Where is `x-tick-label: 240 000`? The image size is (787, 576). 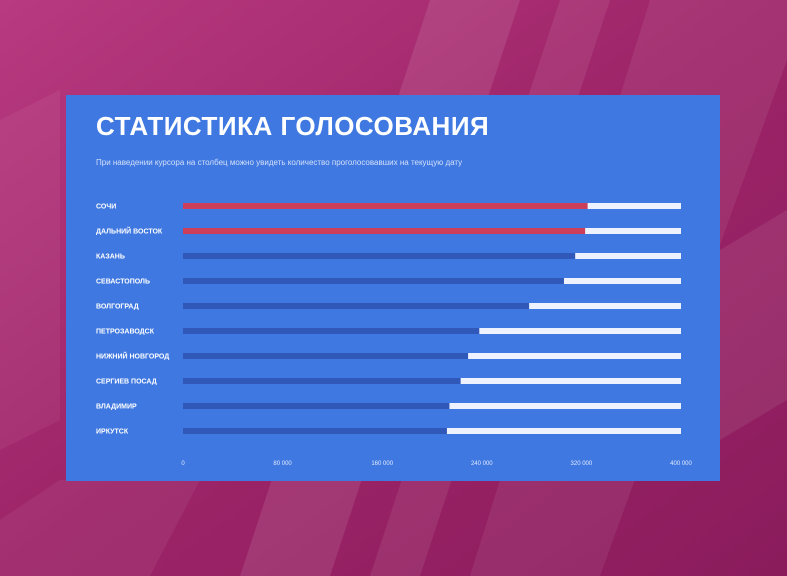 x-tick-label: 240 000 is located at coordinates (482, 464).